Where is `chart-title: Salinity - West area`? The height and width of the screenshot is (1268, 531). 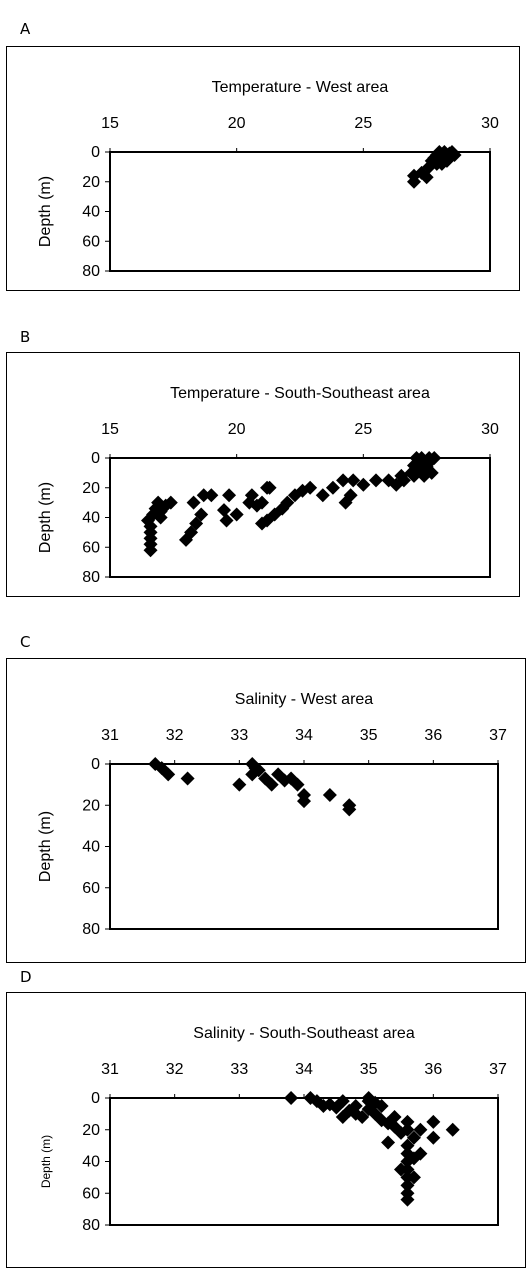
chart-title: Salinity - West area is located at coordinates (304, 699).